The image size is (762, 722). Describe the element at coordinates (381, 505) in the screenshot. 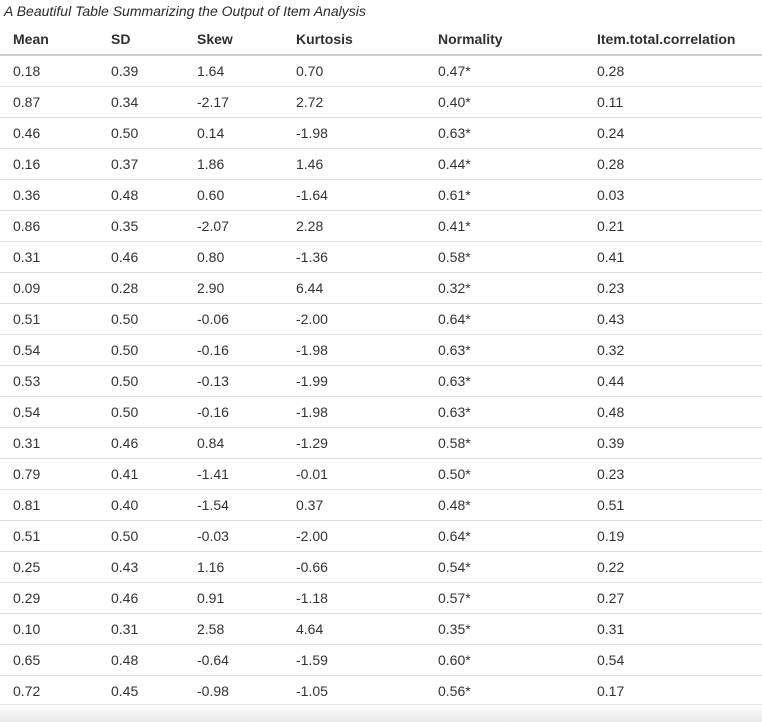

I see `table-row: 0.81 0.40 -1.54 0.37 0.48* 0.51` at that location.